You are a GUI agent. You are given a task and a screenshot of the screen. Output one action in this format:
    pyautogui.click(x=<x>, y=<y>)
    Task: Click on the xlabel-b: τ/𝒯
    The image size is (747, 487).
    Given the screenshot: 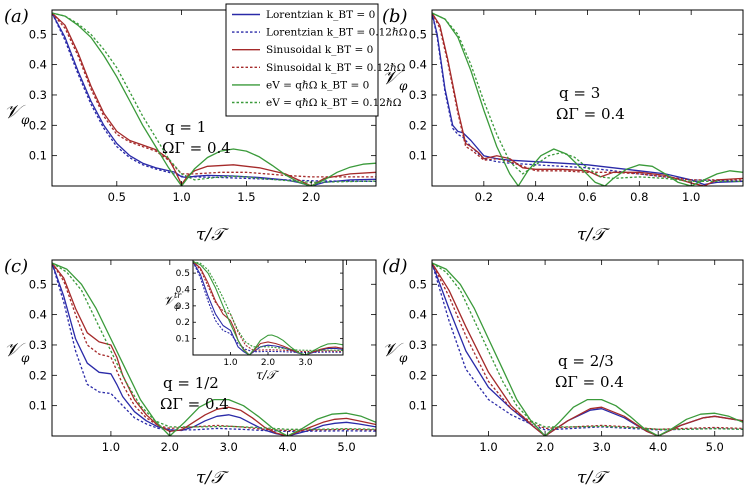 What is the action you would take?
    pyautogui.click(x=593, y=235)
    